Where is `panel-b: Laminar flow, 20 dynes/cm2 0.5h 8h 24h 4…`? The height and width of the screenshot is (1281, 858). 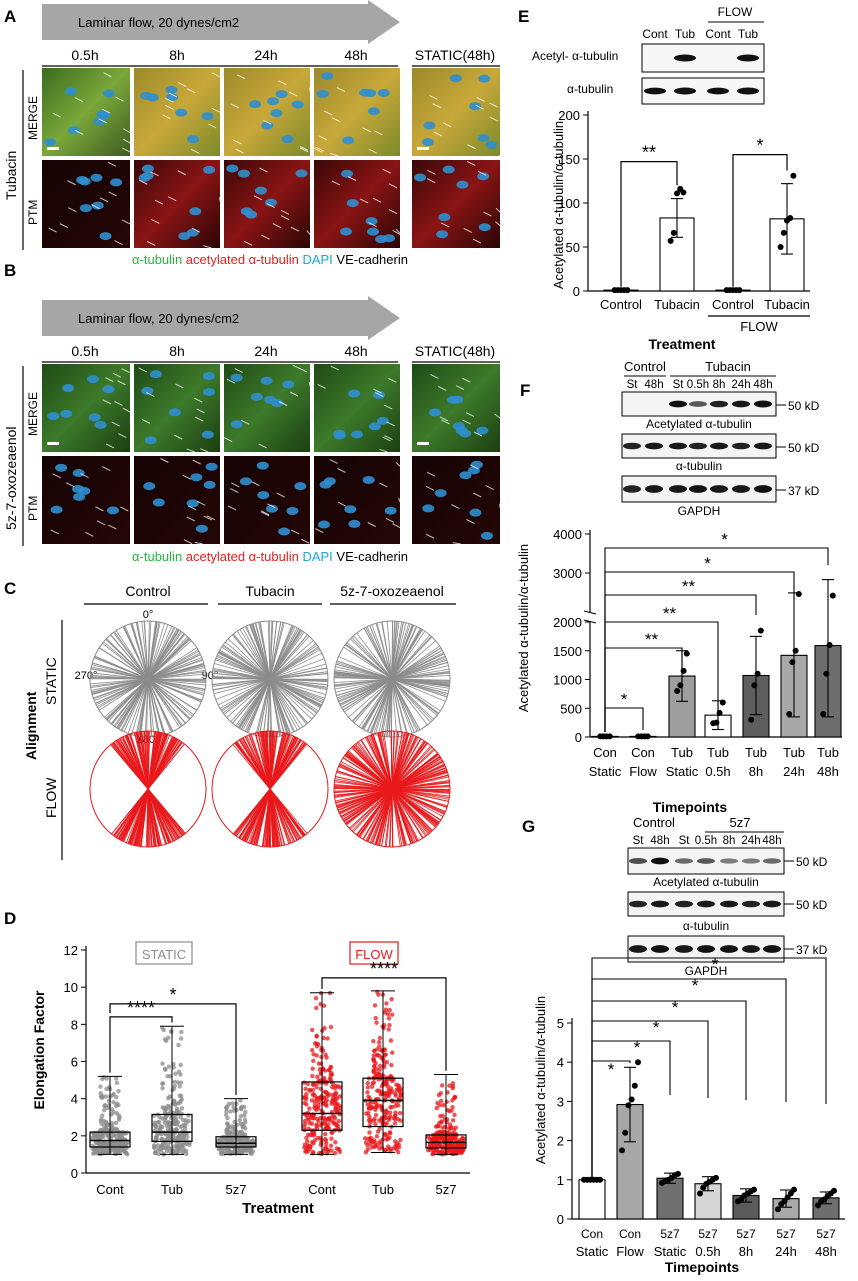 panel-b: Laminar flow, 20 dynes/cm2 0.5h 8h 24h 4… is located at coordinates (252, 430).